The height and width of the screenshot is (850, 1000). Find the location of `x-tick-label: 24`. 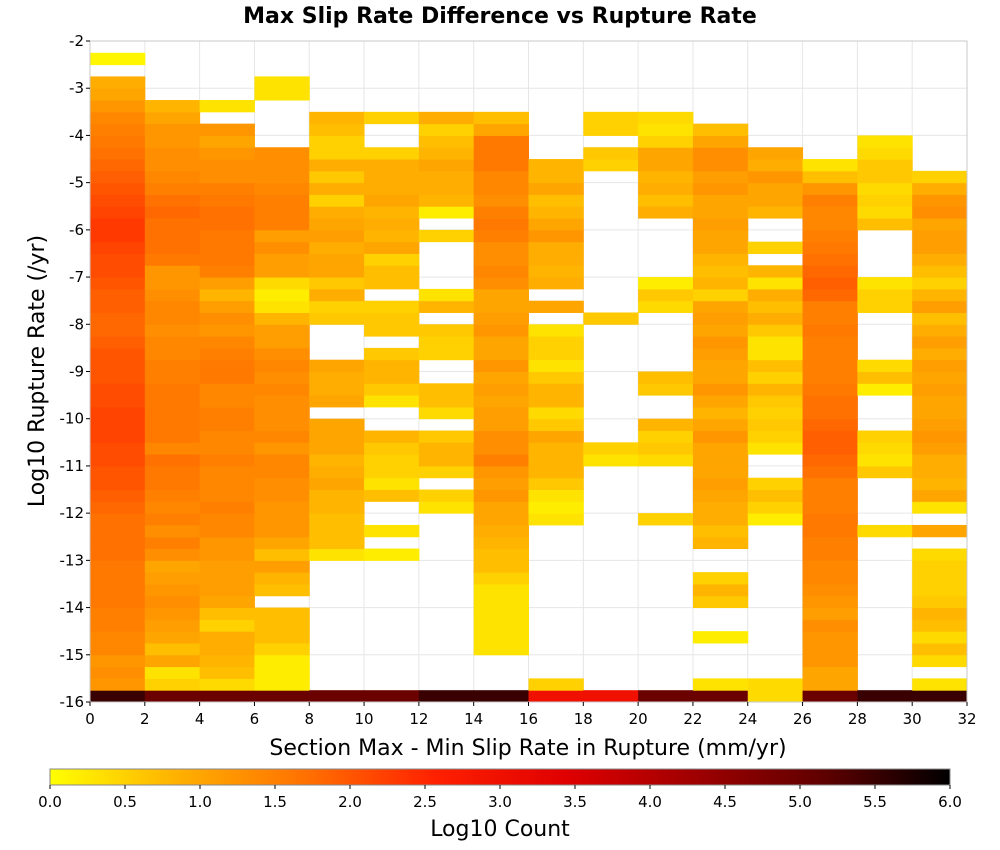

x-tick-label: 24 is located at coordinates (747, 719).